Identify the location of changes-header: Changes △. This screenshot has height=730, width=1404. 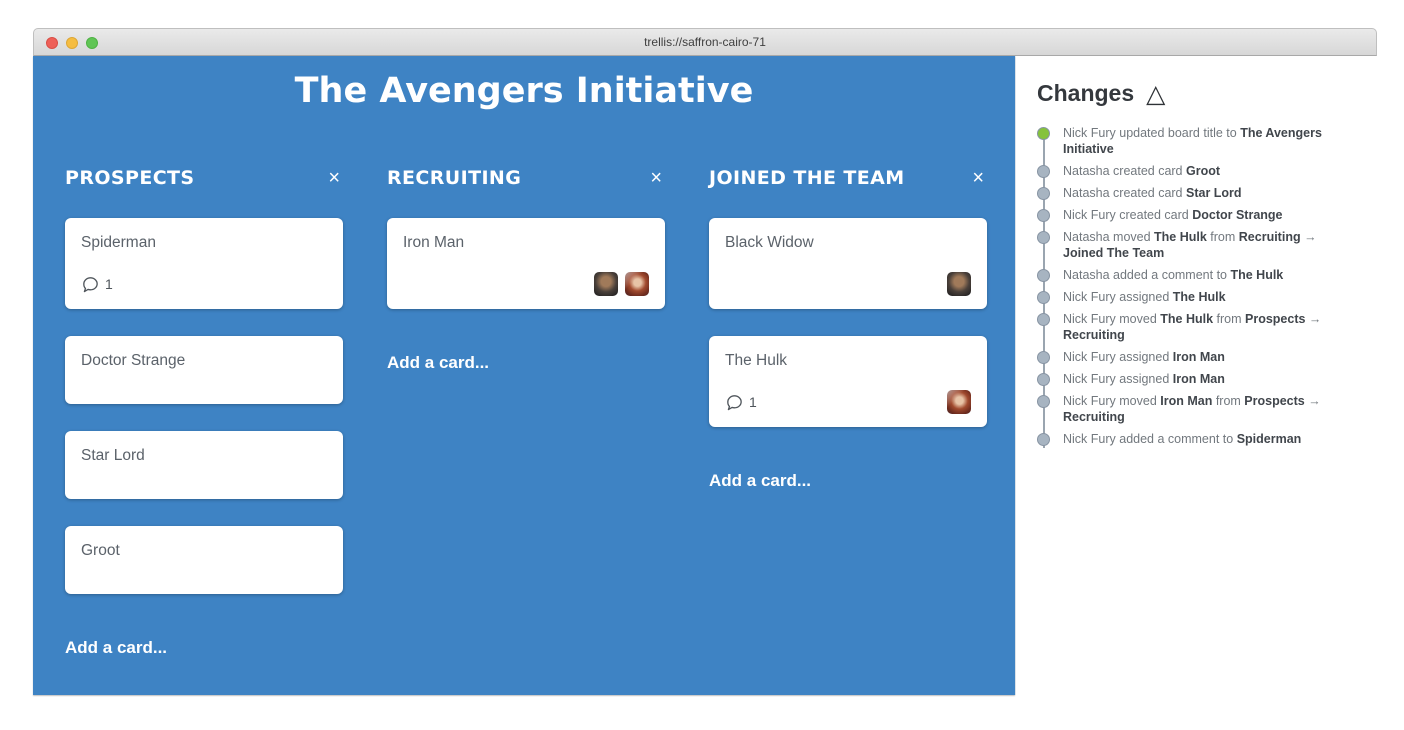
(1195, 93).